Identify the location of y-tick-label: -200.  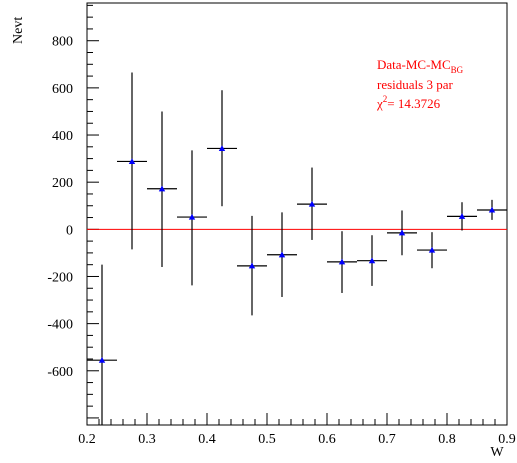
(60, 277).